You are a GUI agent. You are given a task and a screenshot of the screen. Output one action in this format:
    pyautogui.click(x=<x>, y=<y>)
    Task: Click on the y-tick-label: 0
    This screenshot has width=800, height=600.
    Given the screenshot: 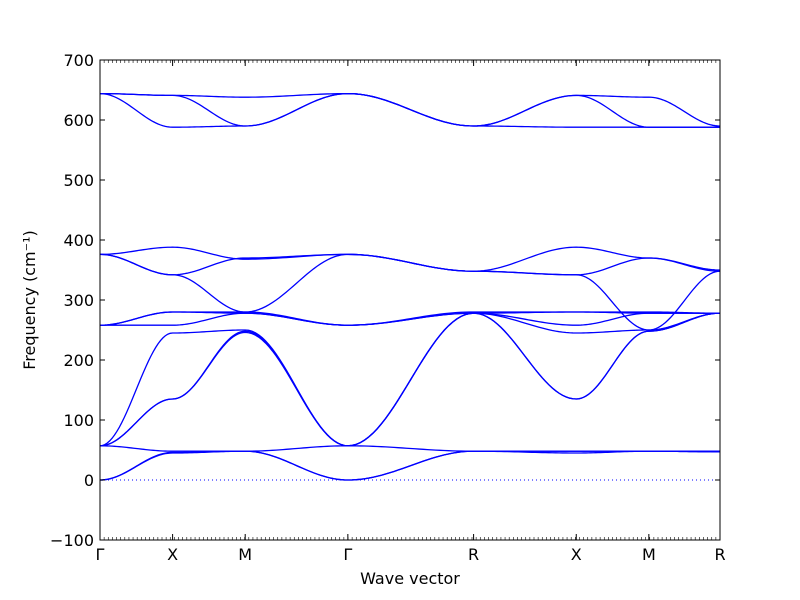 What is the action you would take?
    pyautogui.click(x=89, y=480)
    